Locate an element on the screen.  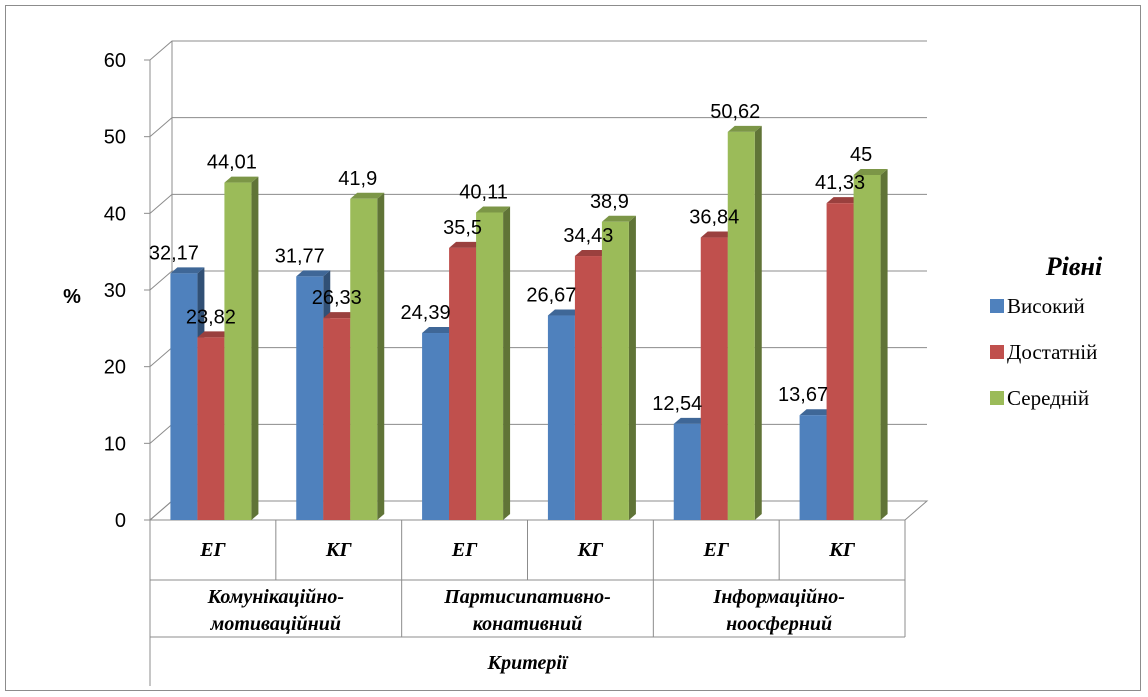
data-label: 50,62 is located at coordinates (735, 112).